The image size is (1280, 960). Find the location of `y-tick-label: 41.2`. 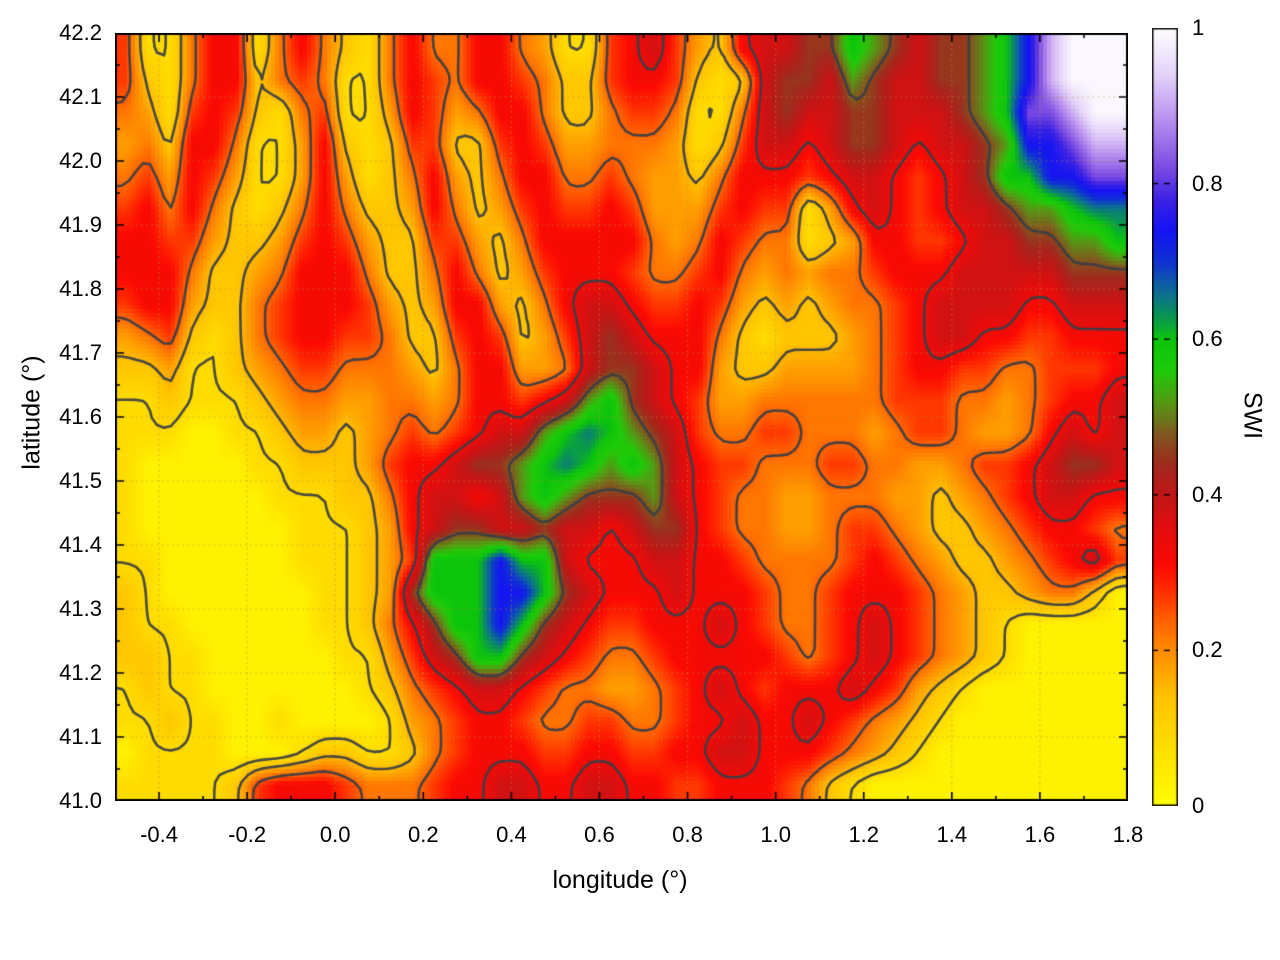

y-tick-label: 41.2 is located at coordinates (80, 672).